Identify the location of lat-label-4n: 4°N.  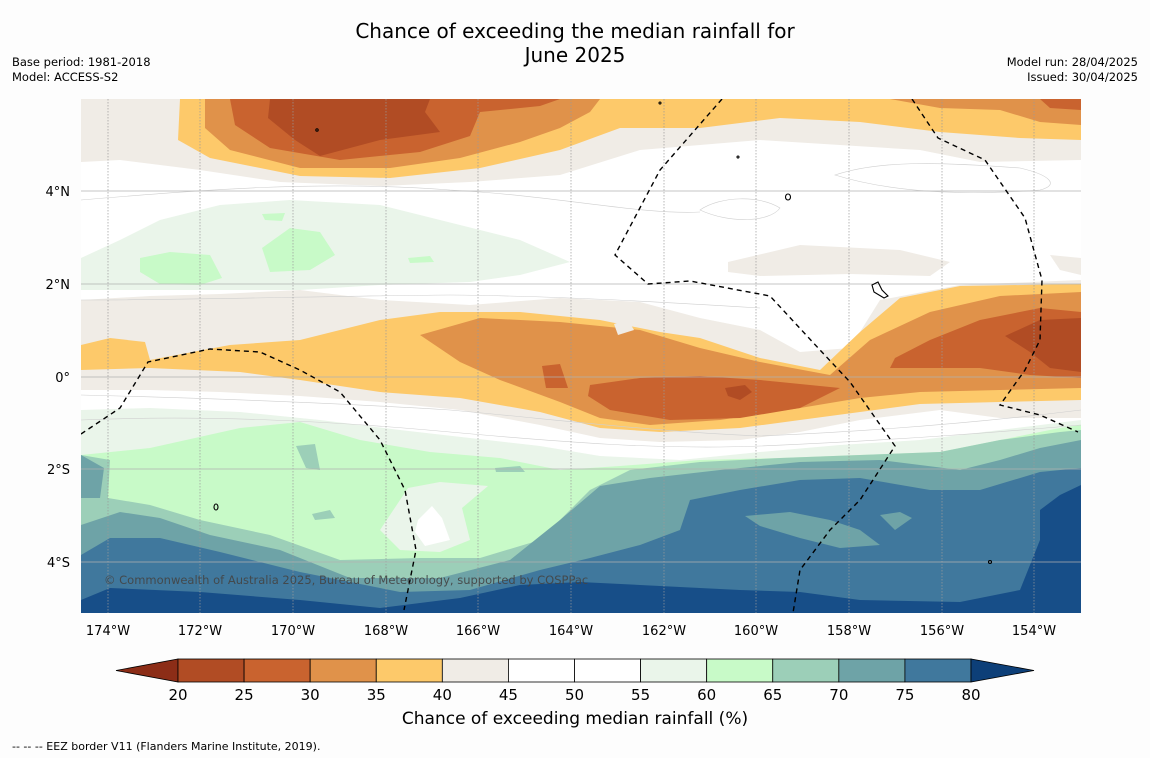
(58, 192).